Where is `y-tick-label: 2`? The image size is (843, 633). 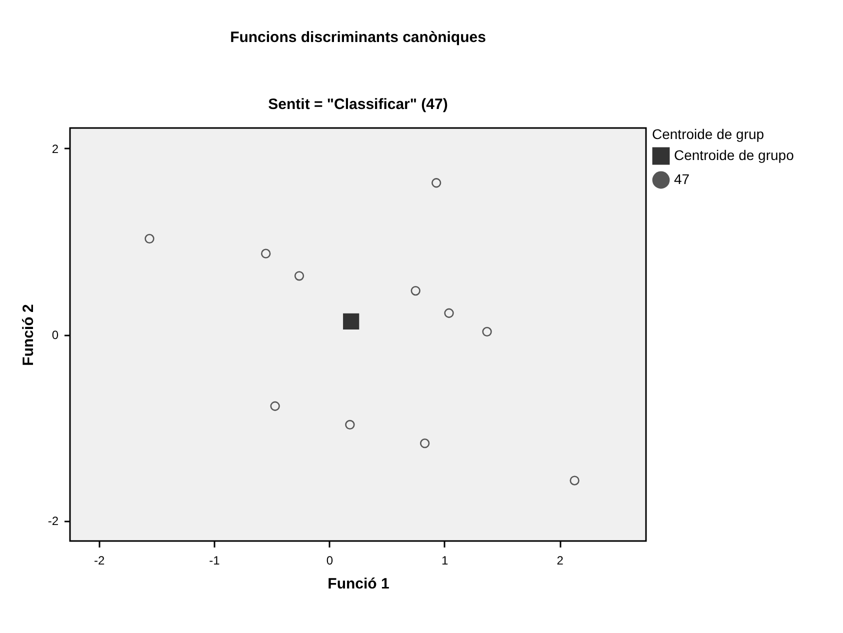
y-tick-label: 2 is located at coordinates (55, 149).